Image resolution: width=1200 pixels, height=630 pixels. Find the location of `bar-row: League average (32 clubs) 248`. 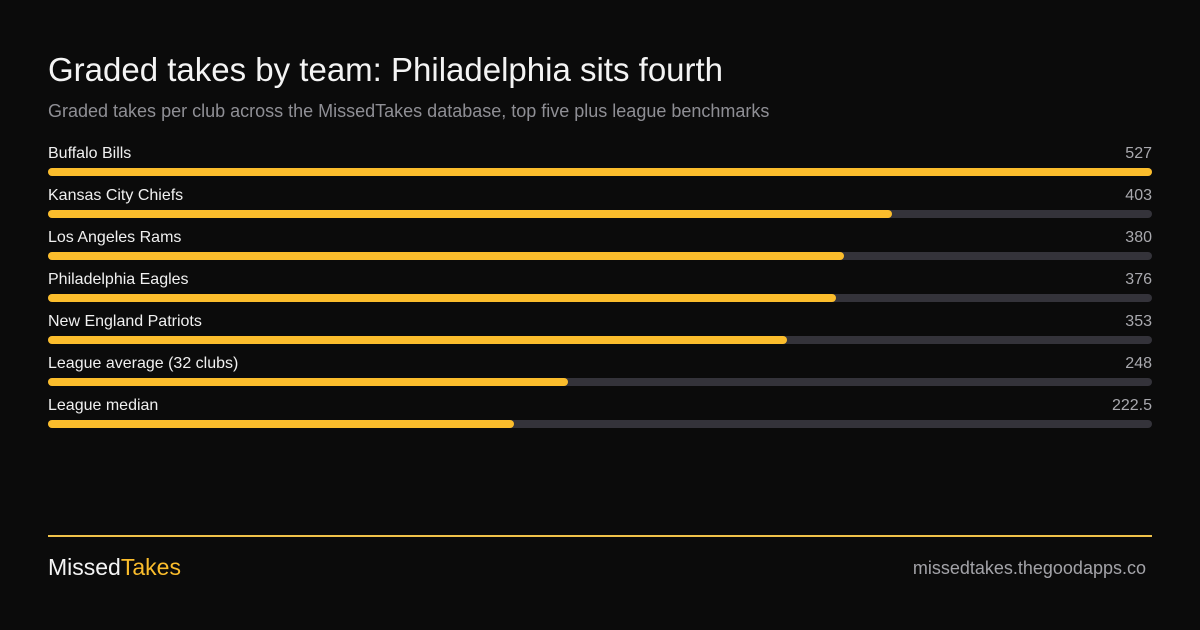

bar-row: League average (32 clubs) 248 is located at coordinates (600, 373).